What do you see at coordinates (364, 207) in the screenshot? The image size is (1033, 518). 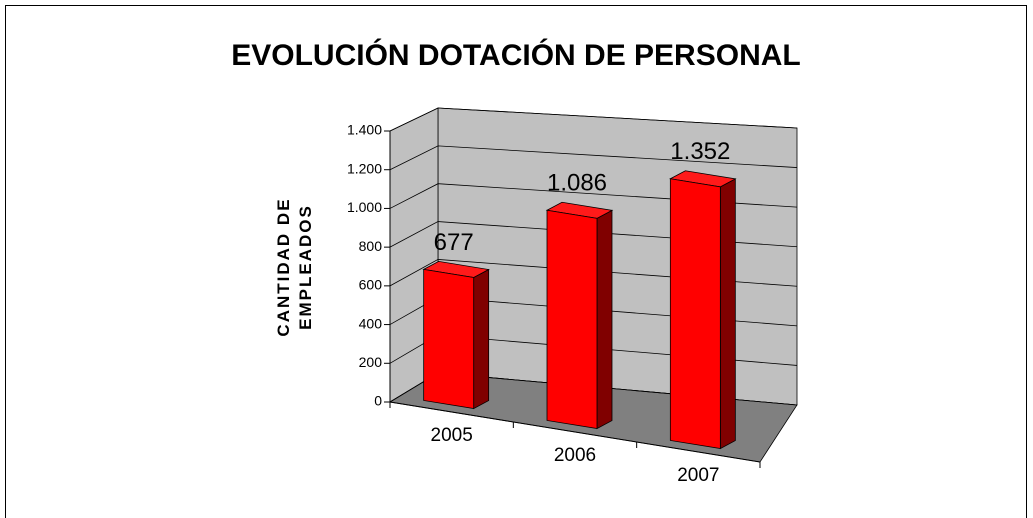 I see `y-tick-label: 1.000` at bounding box center [364, 207].